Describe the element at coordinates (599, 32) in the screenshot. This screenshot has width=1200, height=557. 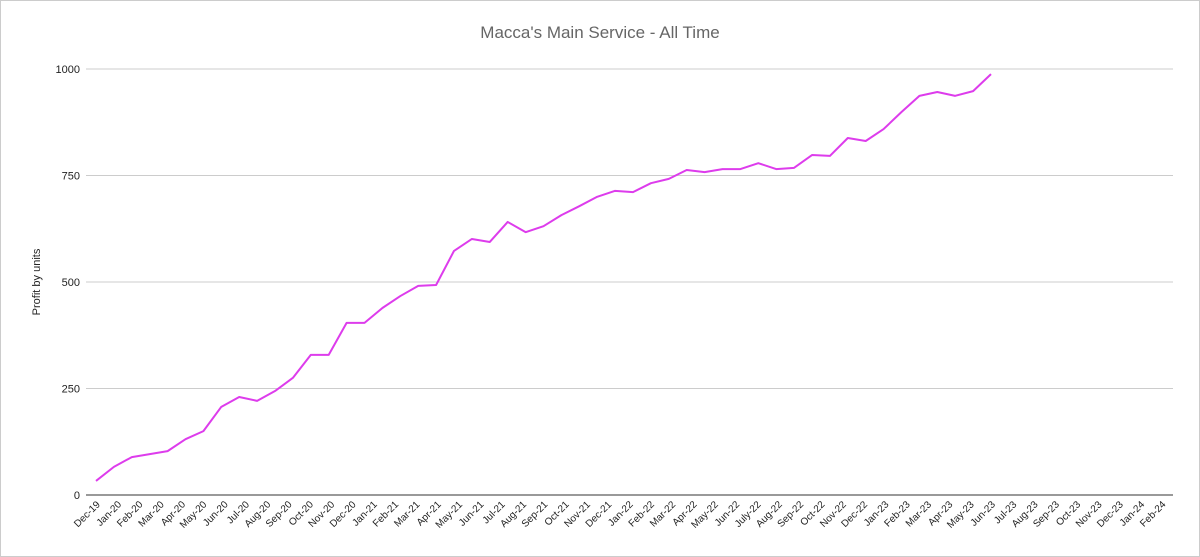
I see `chart-title: Macca's Main Service - All Time` at that location.